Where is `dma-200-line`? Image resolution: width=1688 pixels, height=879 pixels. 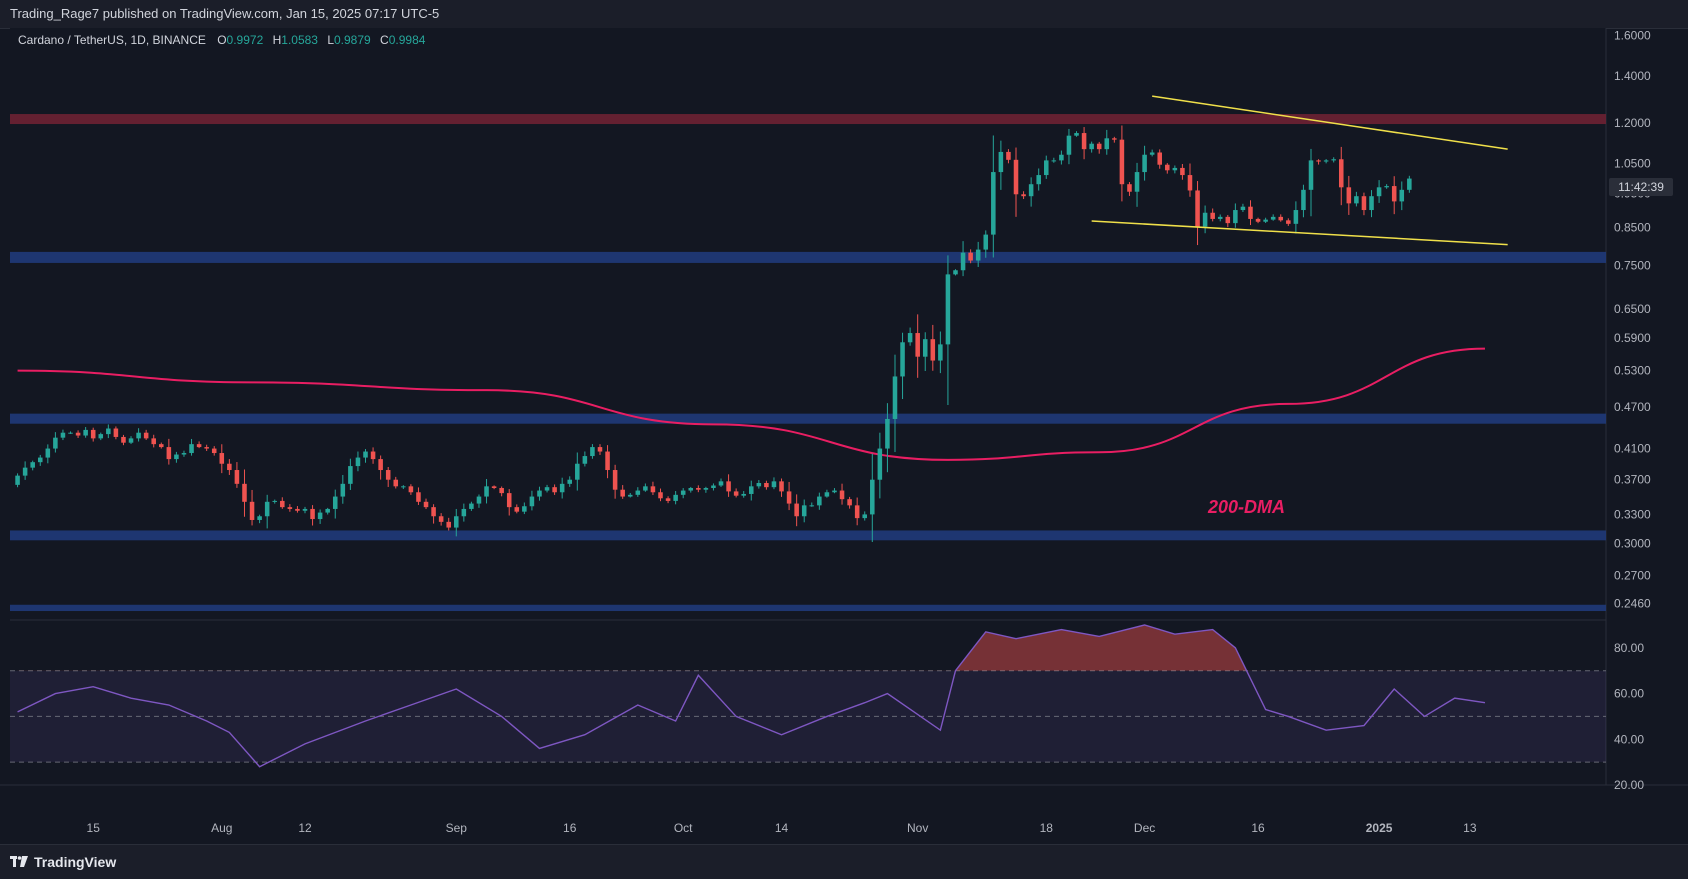
dma-200-line is located at coordinates (751, 404).